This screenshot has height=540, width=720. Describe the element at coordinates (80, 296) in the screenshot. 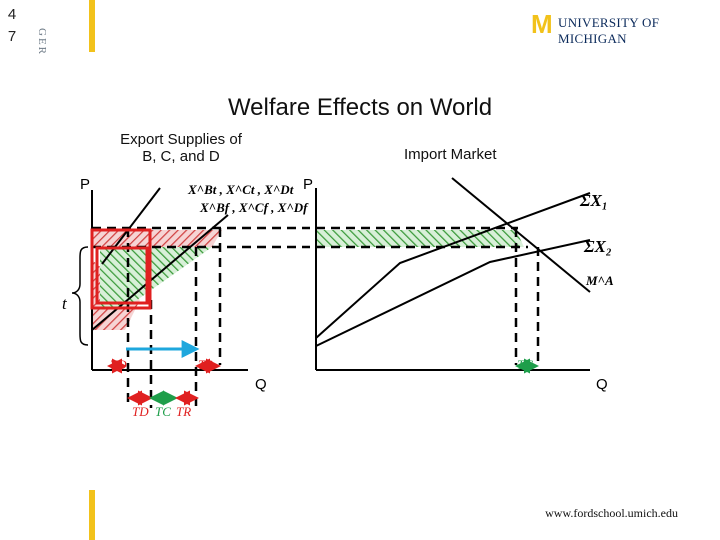

I see `tariff-brace` at that location.